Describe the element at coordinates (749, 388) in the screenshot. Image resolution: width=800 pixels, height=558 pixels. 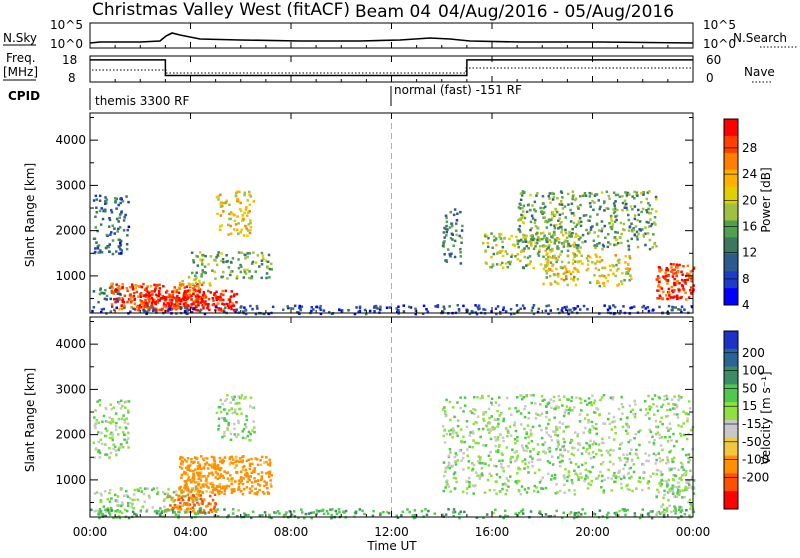
I see `colorbar-tick-label: 50` at that location.